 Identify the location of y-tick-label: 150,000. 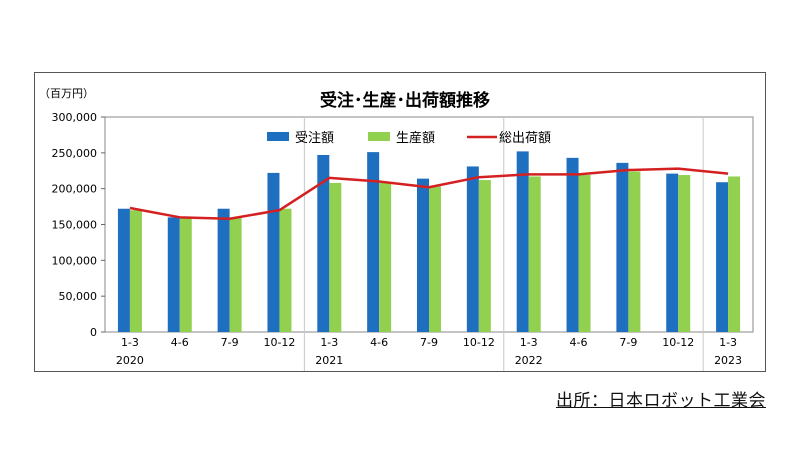
(75, 225).